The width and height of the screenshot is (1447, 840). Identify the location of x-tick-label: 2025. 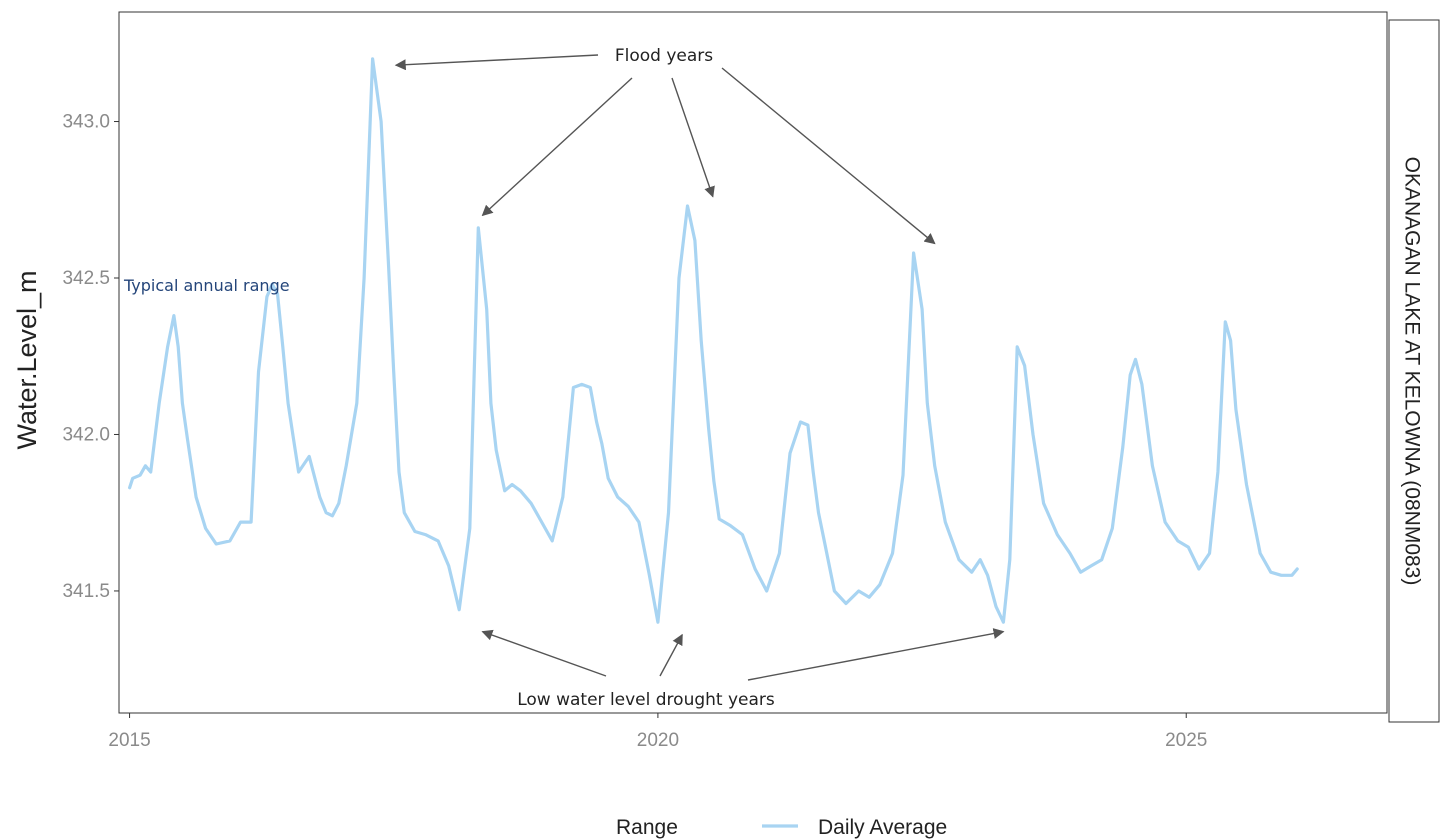
(1186, 740).